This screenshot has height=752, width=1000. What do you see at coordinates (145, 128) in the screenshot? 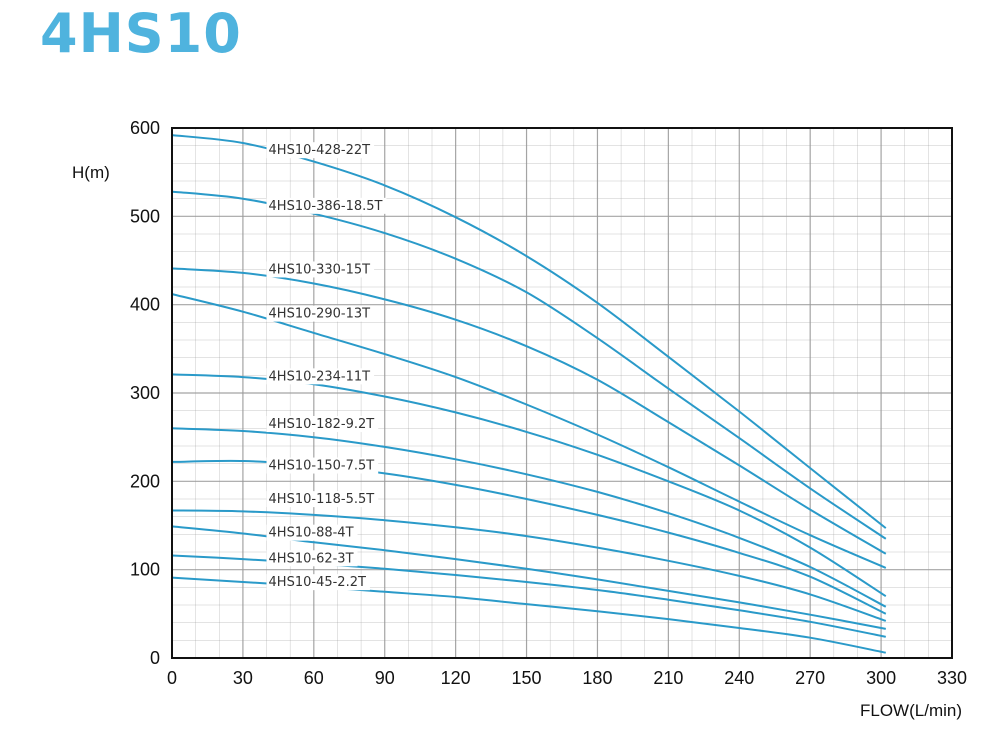
I see `y-tick-label: 600` at bounding box center [145, 128].